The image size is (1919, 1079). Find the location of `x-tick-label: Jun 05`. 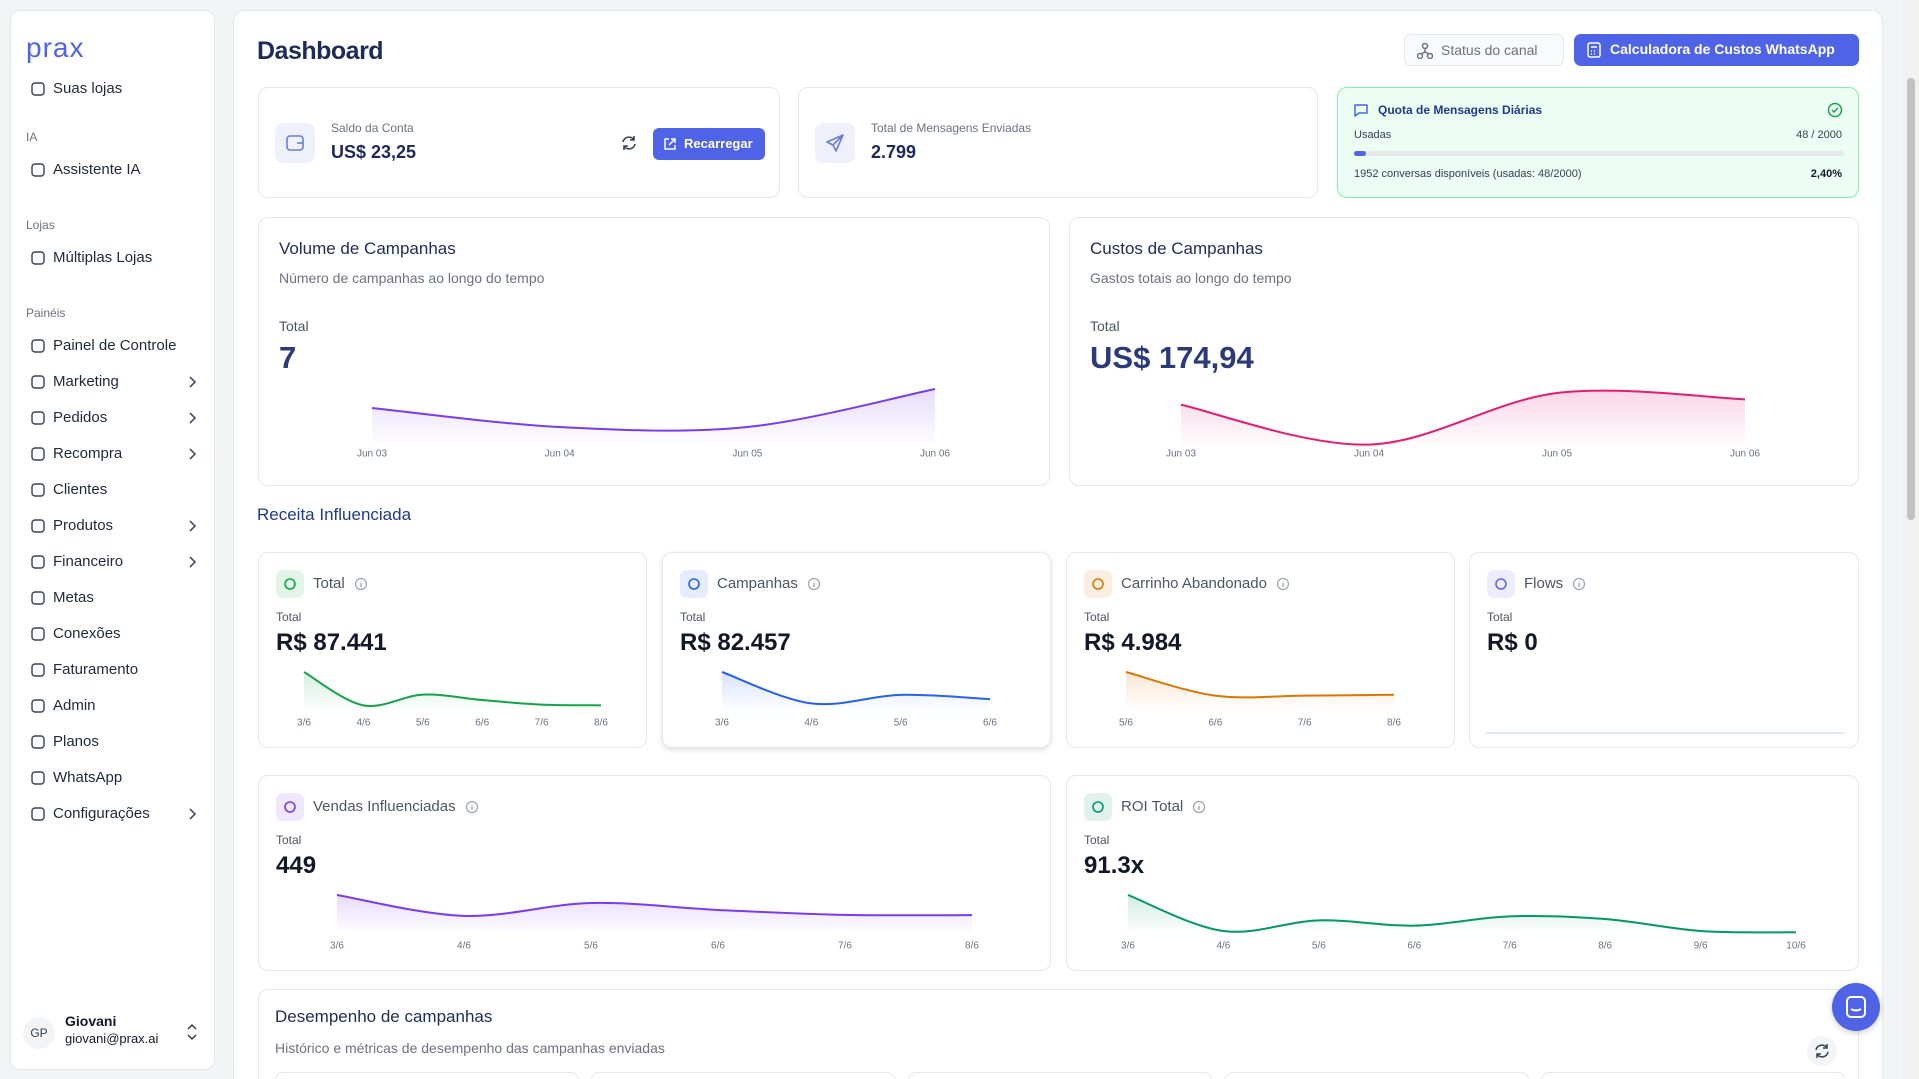

x-tick-label: Jun 05 is located at coordinates (1557, 454).